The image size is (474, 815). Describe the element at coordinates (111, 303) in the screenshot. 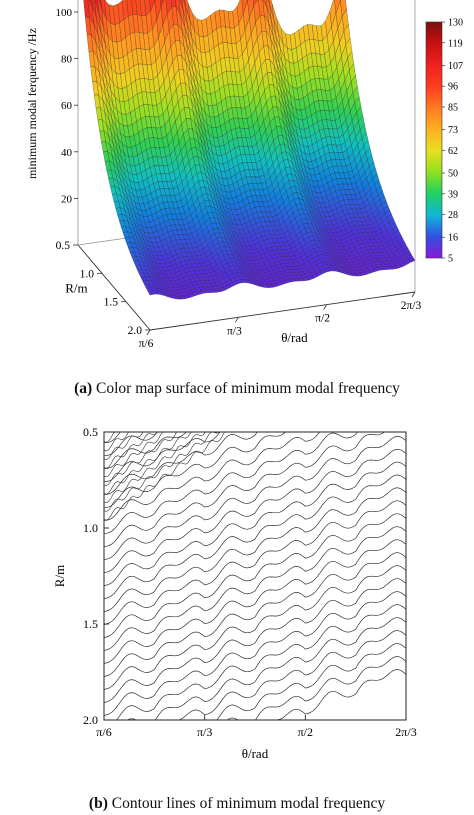

I see `r-tick-label: 1.5` at that location.